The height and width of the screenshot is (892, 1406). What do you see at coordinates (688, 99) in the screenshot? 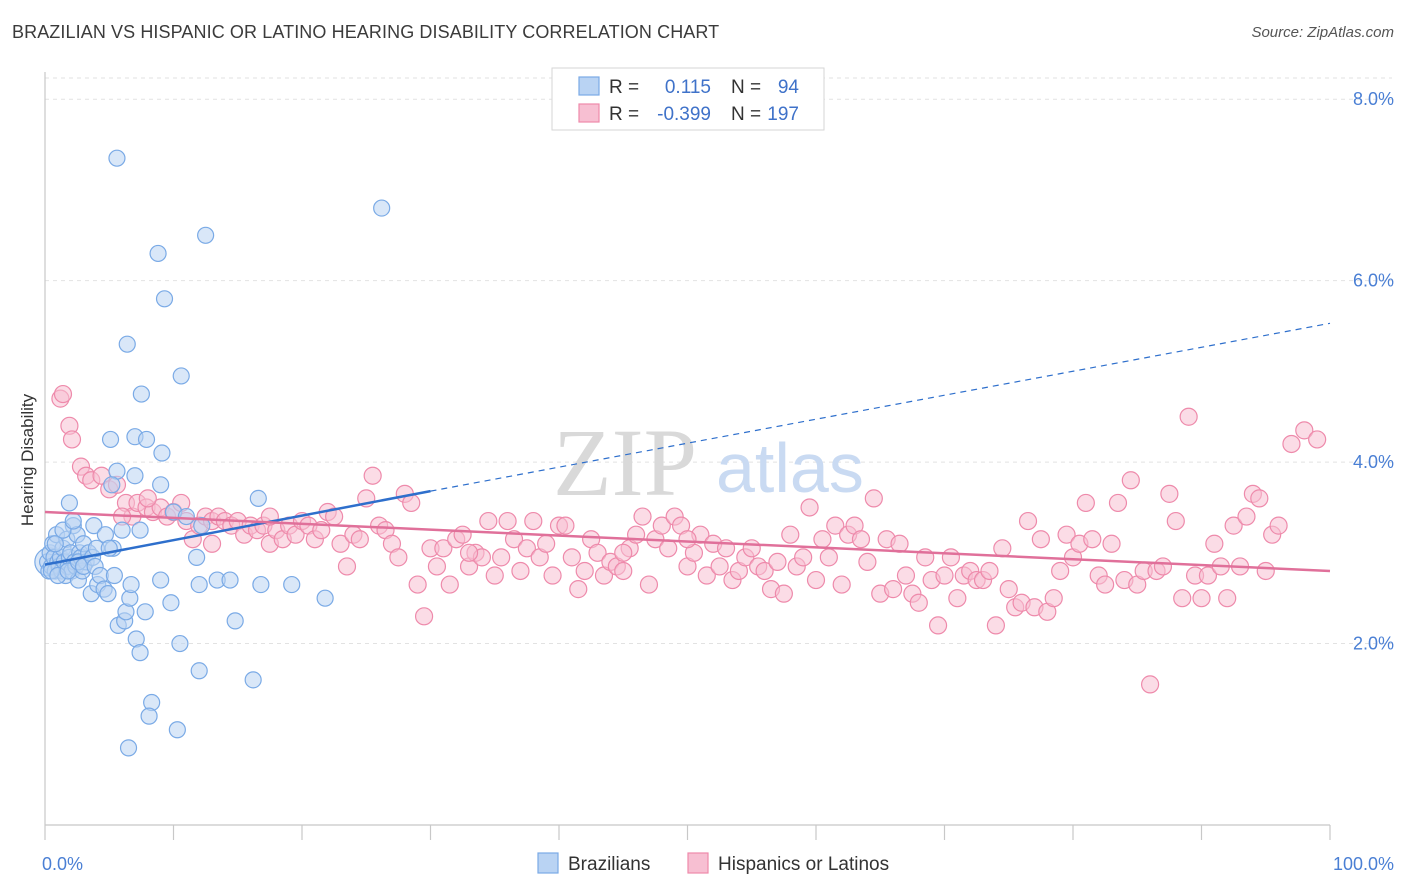
I see `correlation-legend: R = 0.115 N = 94 R = -0.399 N = 197` at bounding box center [688, 99].